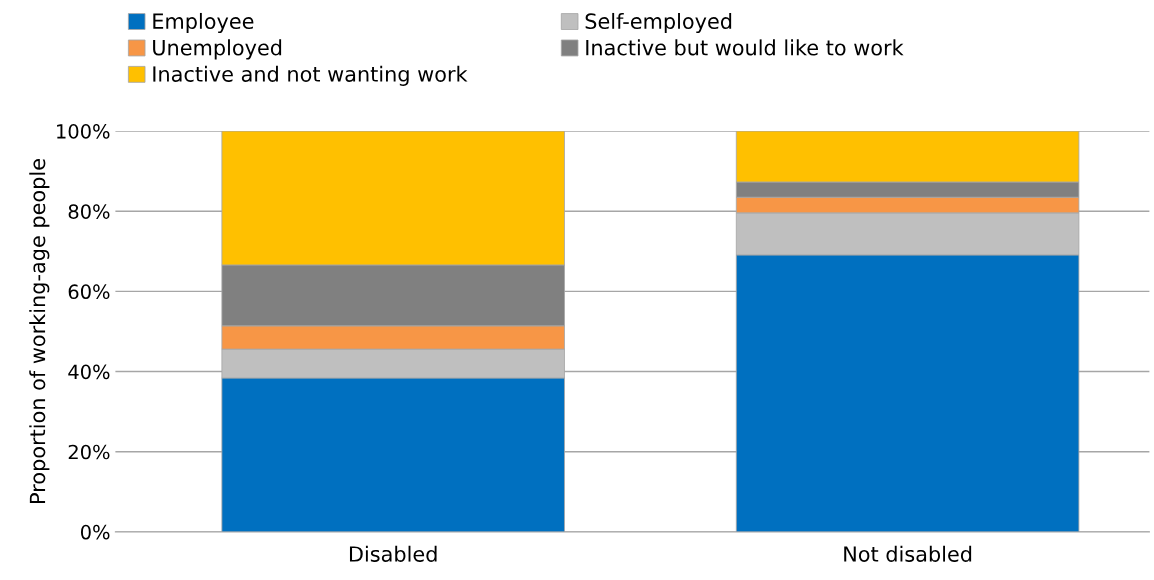  I want to click on legend-label: Employee, so click(203, 23).